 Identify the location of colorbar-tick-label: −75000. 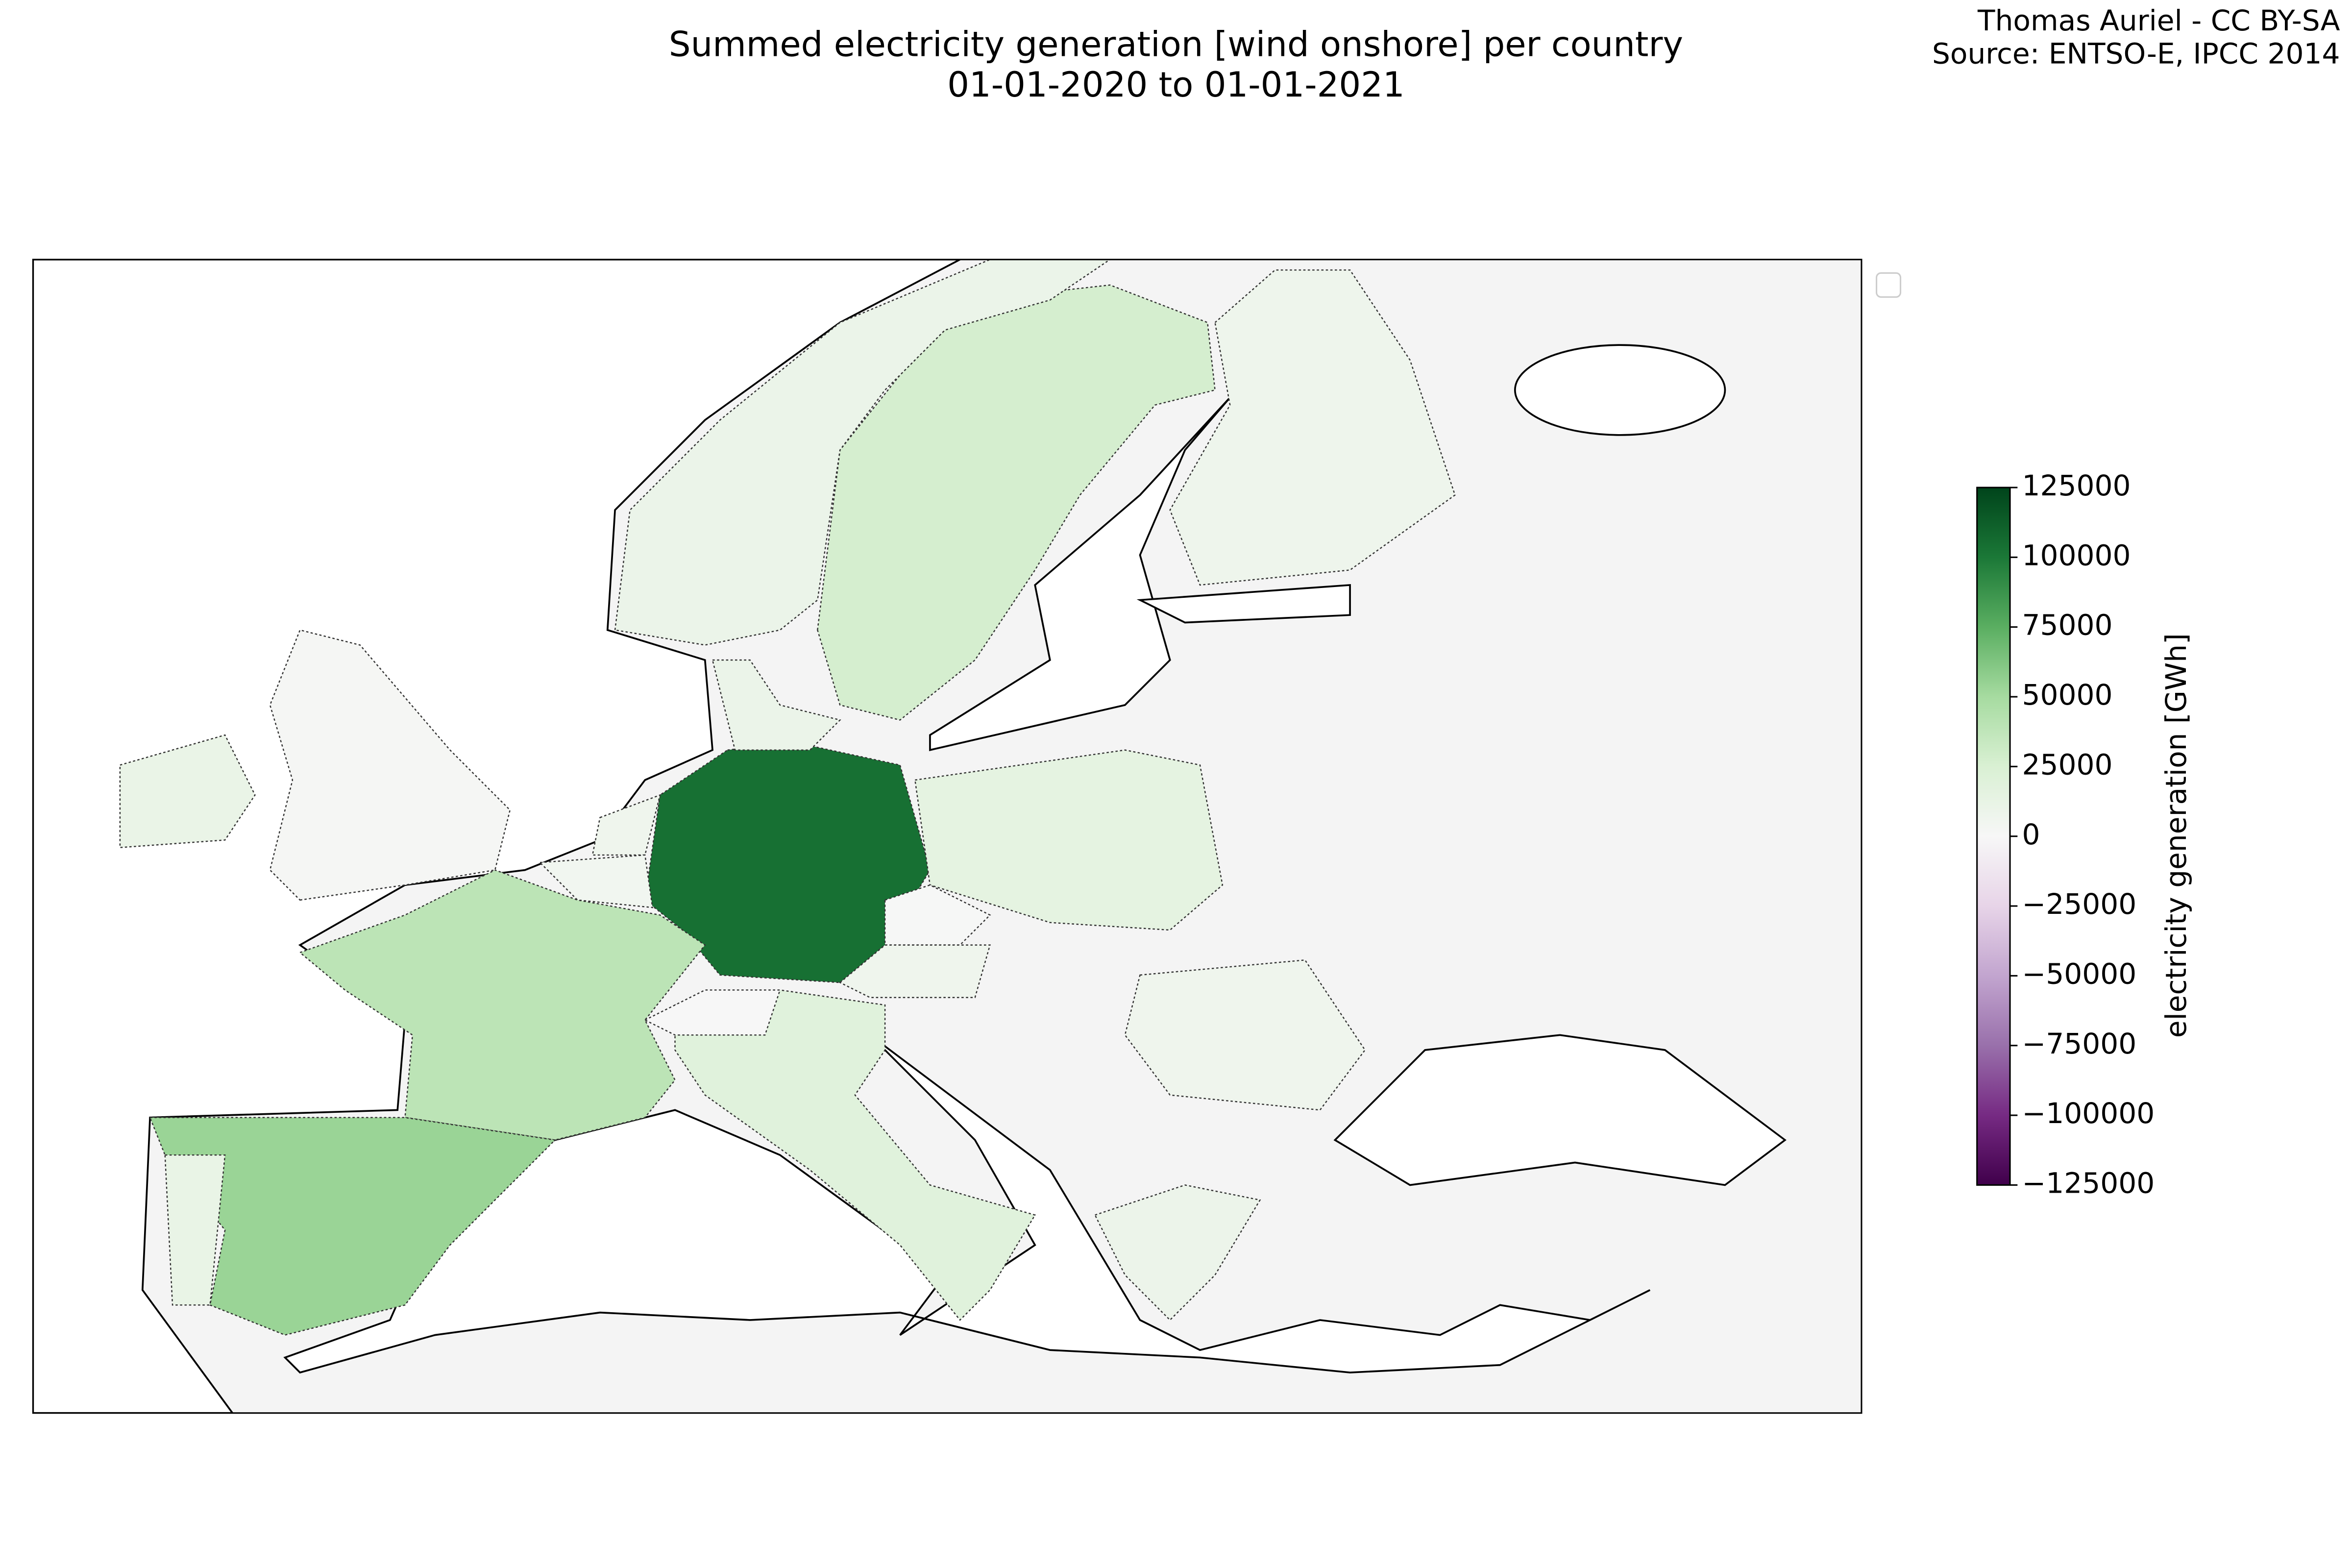
(2079, 1043).